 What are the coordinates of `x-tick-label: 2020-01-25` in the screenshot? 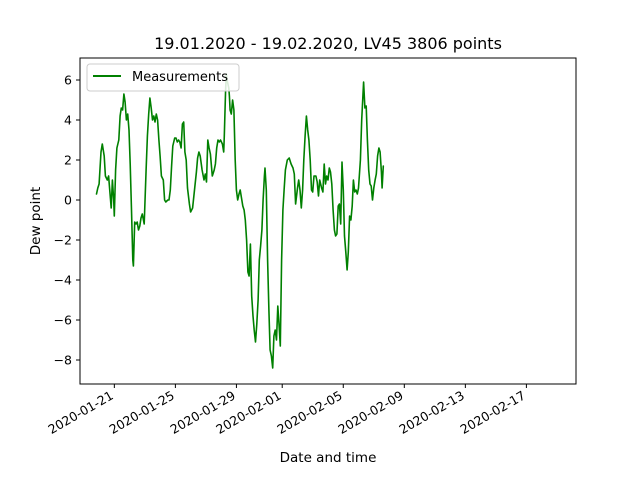 It's located at (141, 412).